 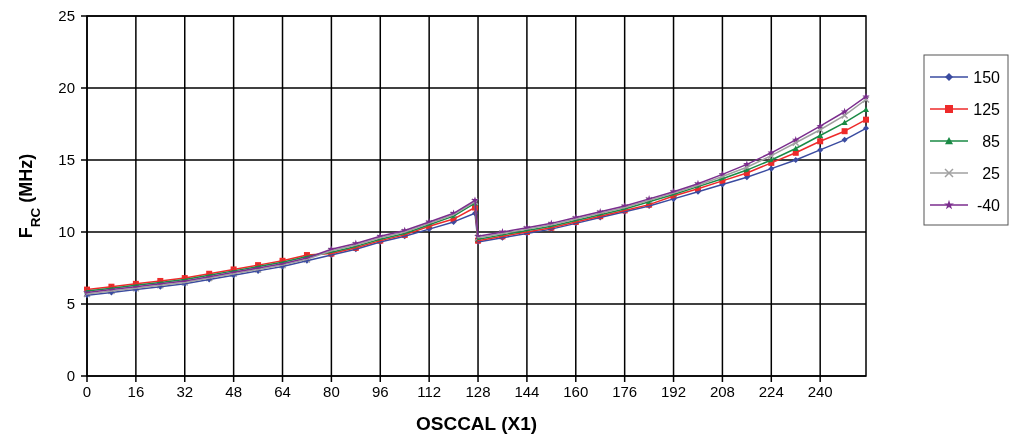 I want to click on x-tick-label: 128, so click(x=478, y=391).